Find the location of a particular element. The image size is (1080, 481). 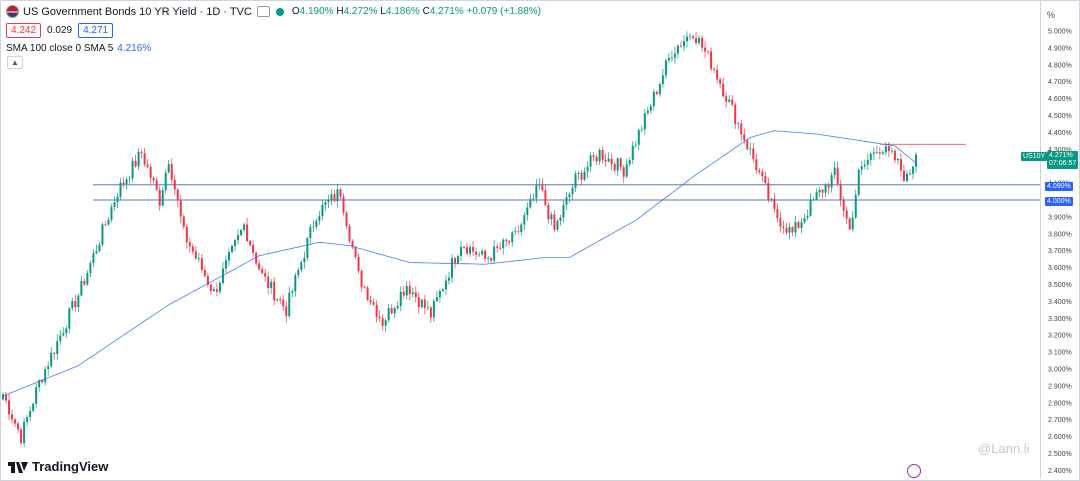

ask-price: 4.271 is located at coordinates (96, 30).